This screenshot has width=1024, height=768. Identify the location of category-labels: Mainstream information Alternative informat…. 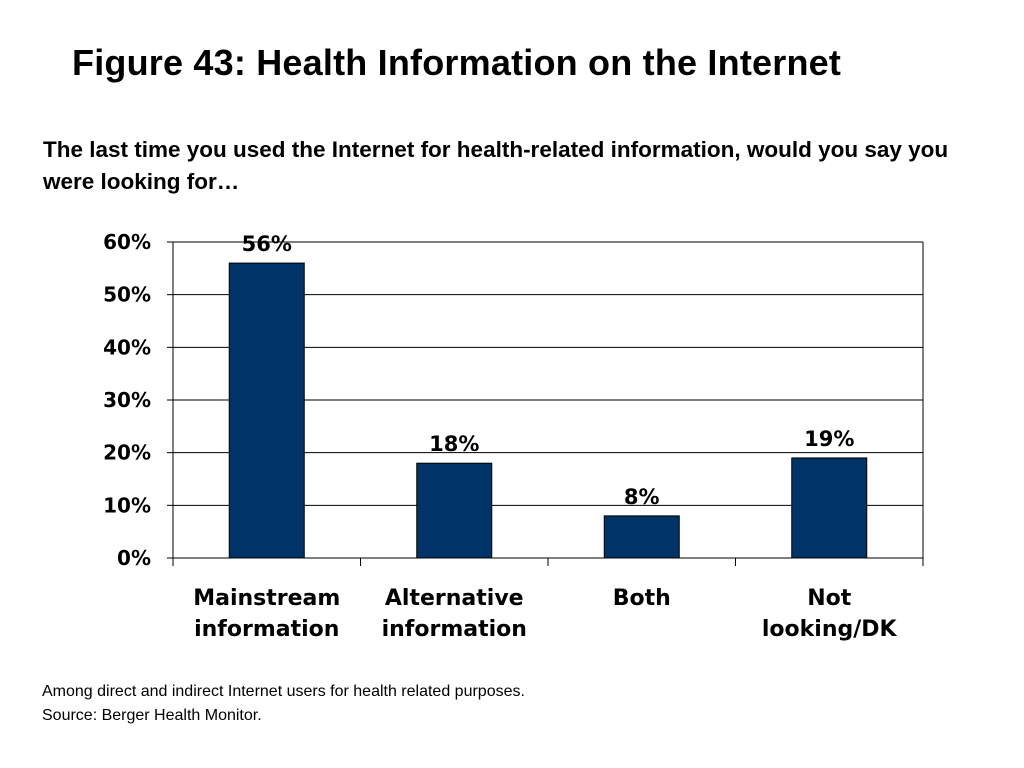
(545, 614).